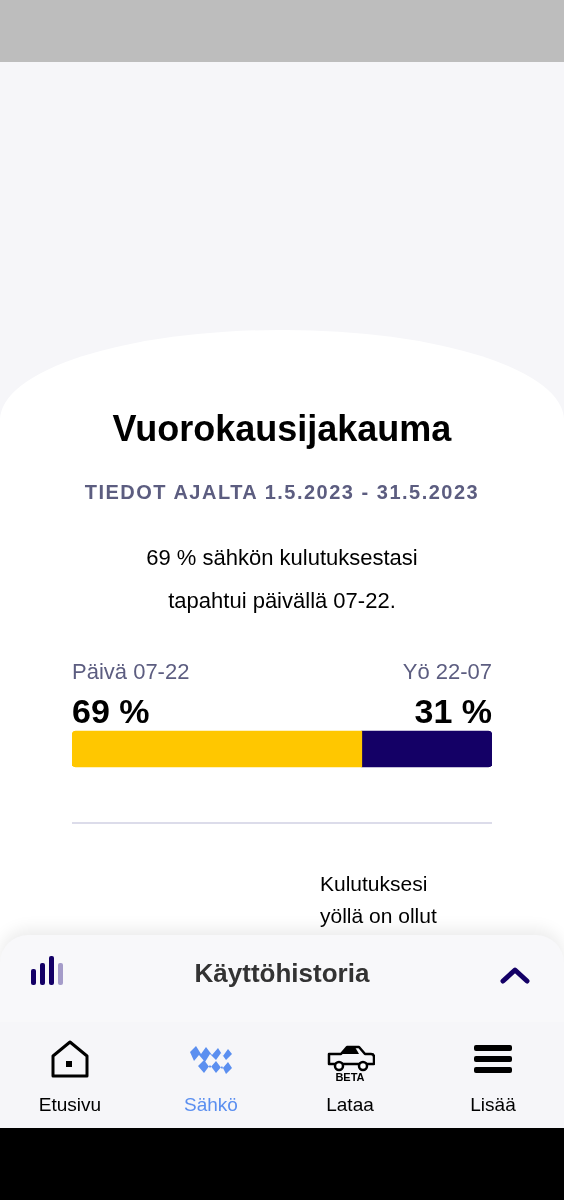 This screenshot has height=1200, width=564. What do you see at coordinates (70, 1105) in the screenshot?
I see `text: Etusivu` at bounding box center [70, 1105].